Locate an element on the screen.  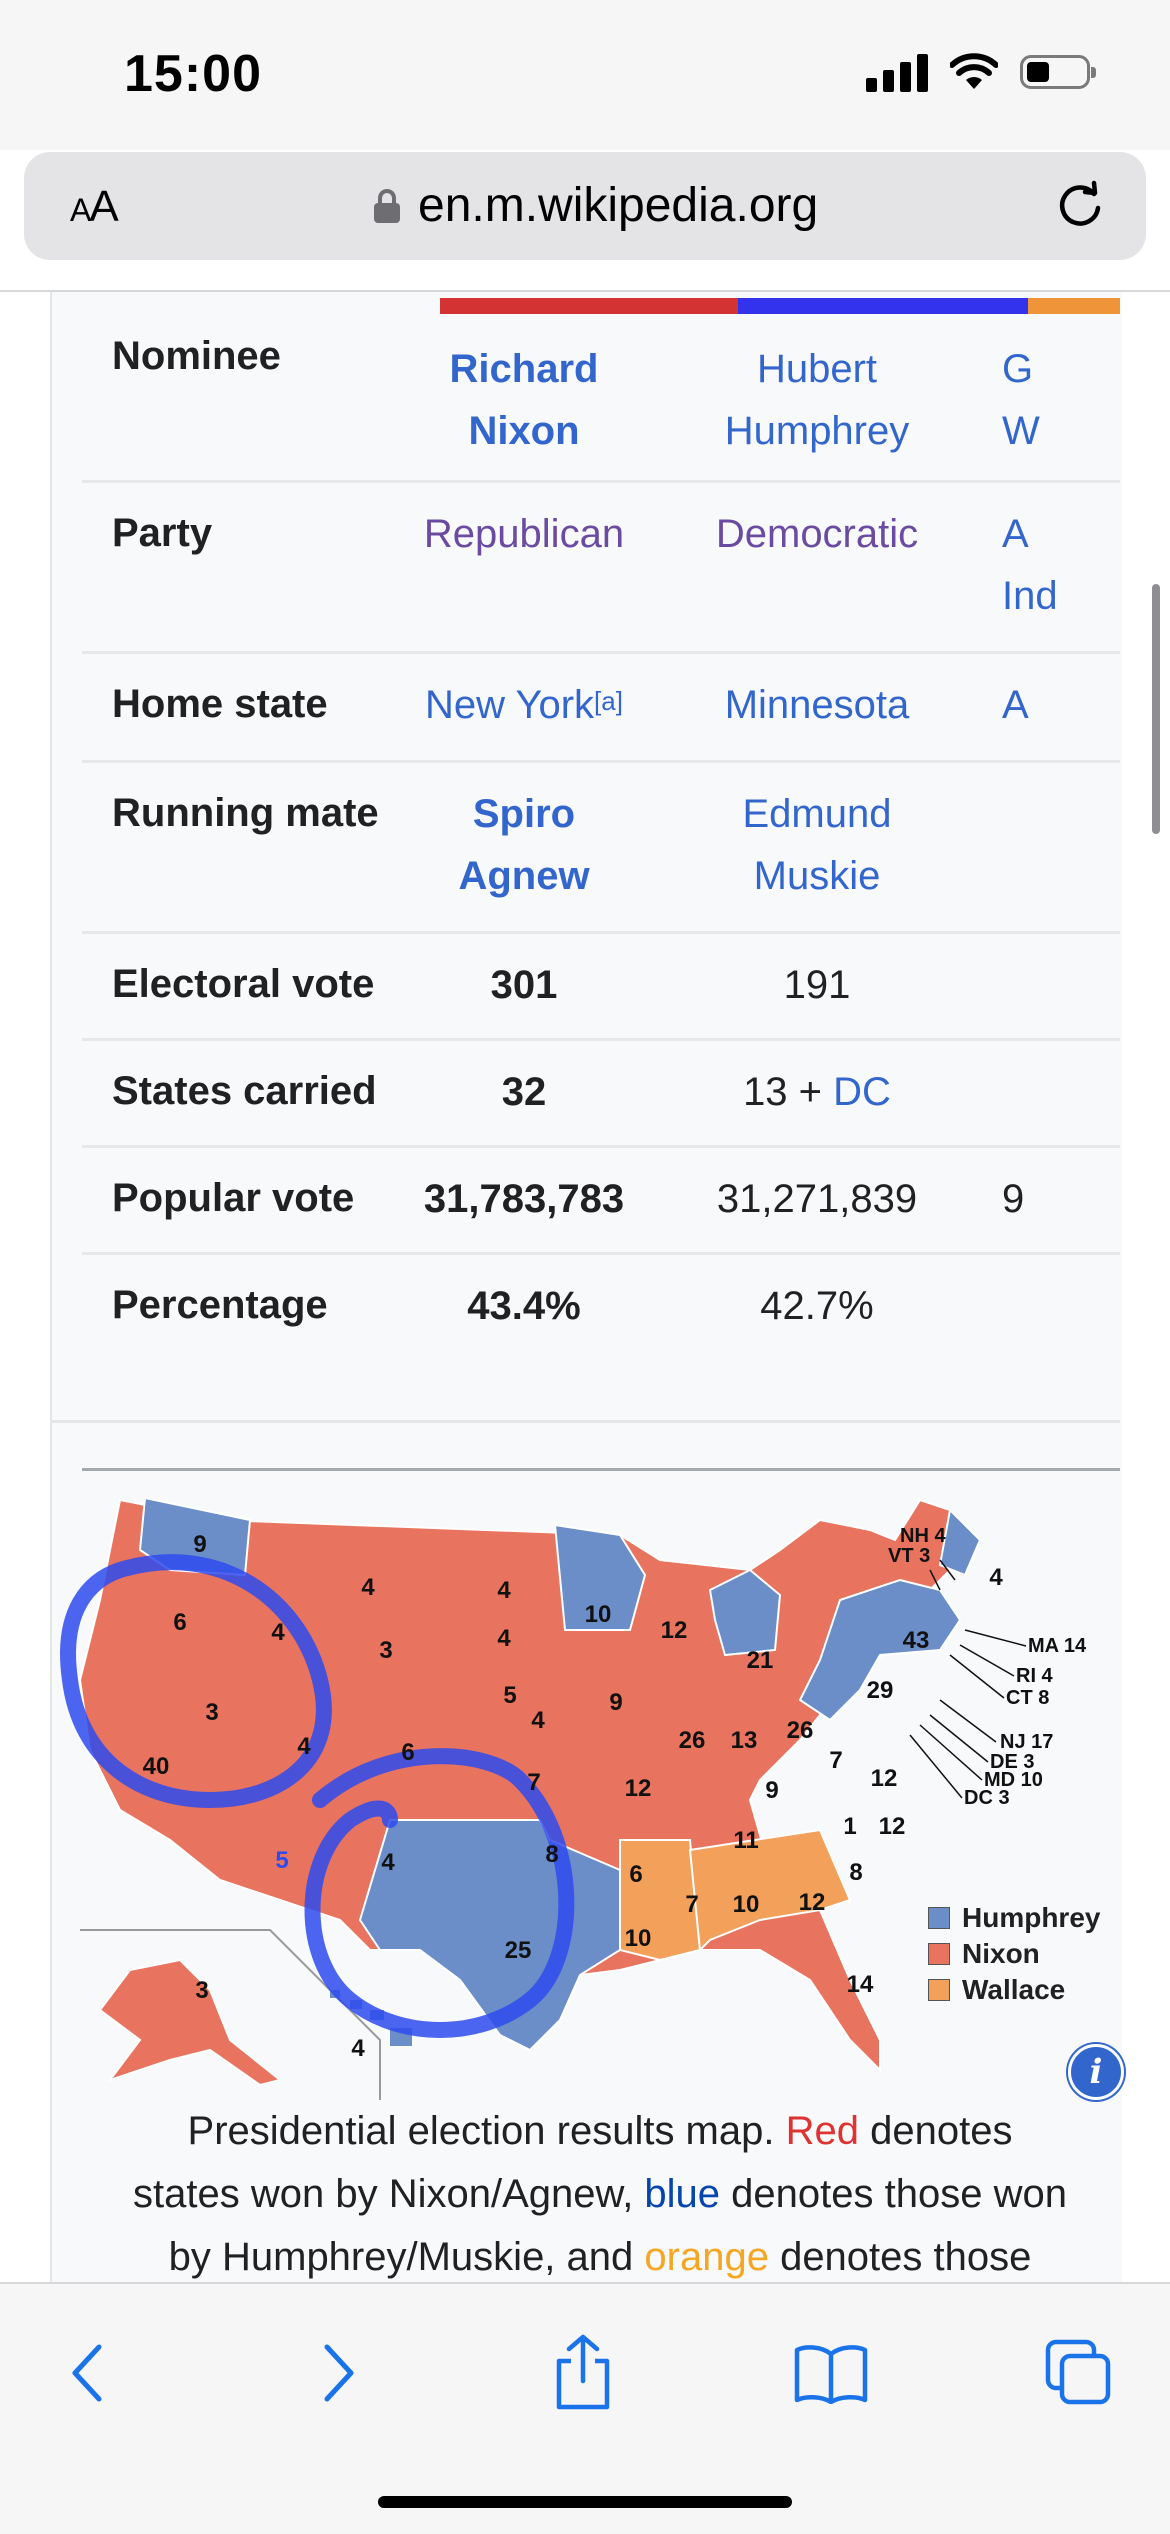
table-row: States carried 32 13 + DC is located at coordinates (601, 1094).